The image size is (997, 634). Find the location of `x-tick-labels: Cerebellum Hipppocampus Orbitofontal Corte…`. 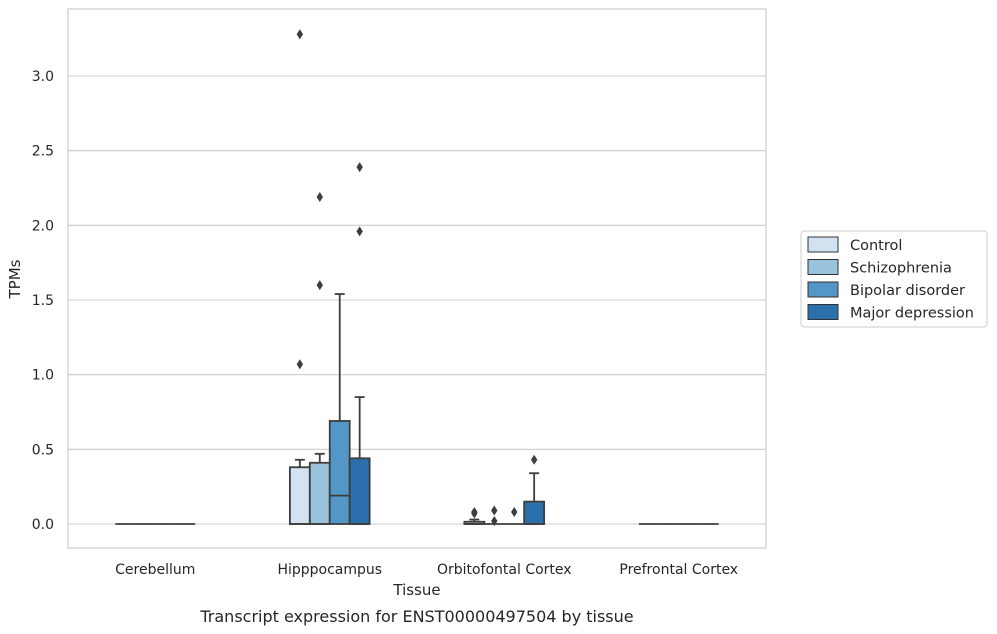

x-tick-labels: Cerebellum Hipppocampus Orbitofontal Corte… is located at coordinates (426, 570).